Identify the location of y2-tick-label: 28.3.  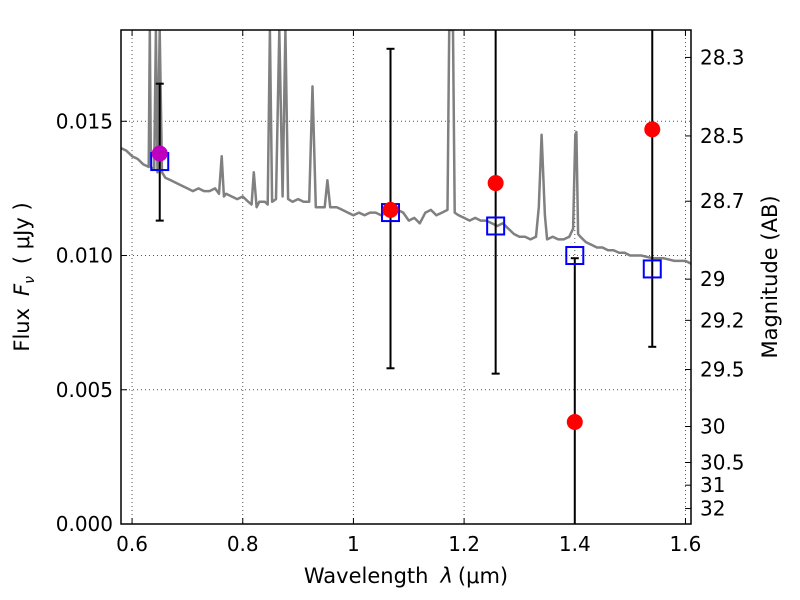
(722, 57).